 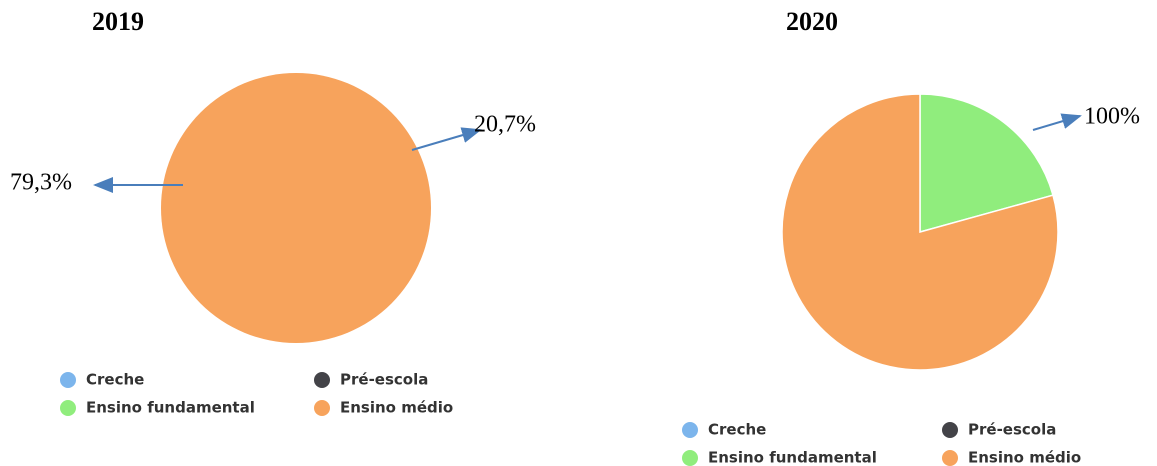 What do you see at coordinates (41, 183) in the screenshot?
I see `annotation: 79,3%` at bounding box center [41, 183].